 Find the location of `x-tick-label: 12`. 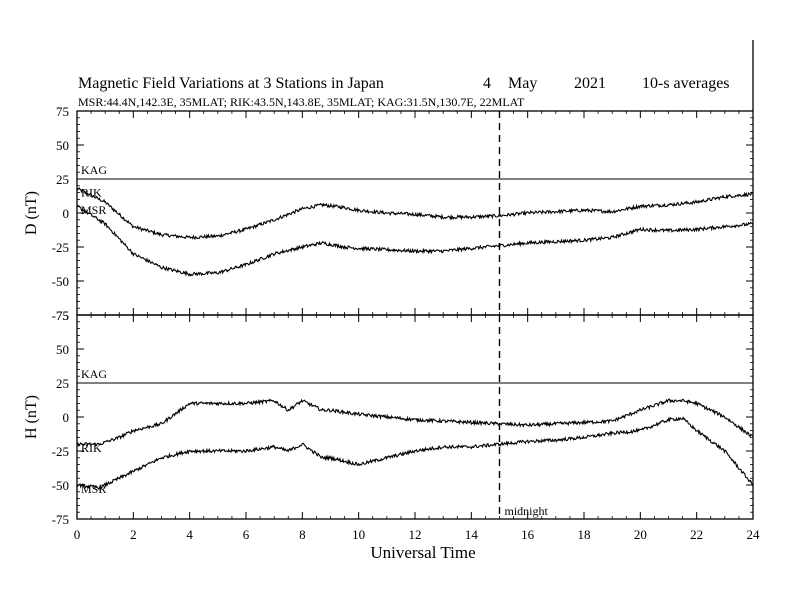

x-tick-label: 12 is located at coordinates (415, 534).